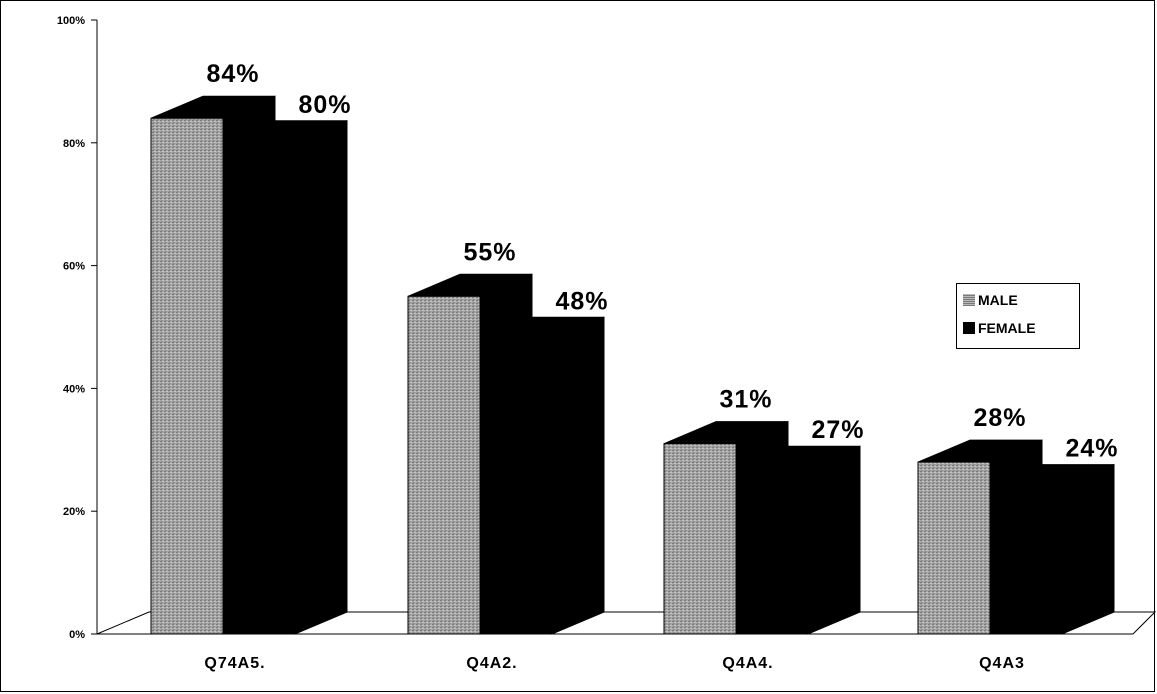 The width and height of the screenshot is (1157, 694). I want to click on legend-label-male: MALE, so click(998, 300).